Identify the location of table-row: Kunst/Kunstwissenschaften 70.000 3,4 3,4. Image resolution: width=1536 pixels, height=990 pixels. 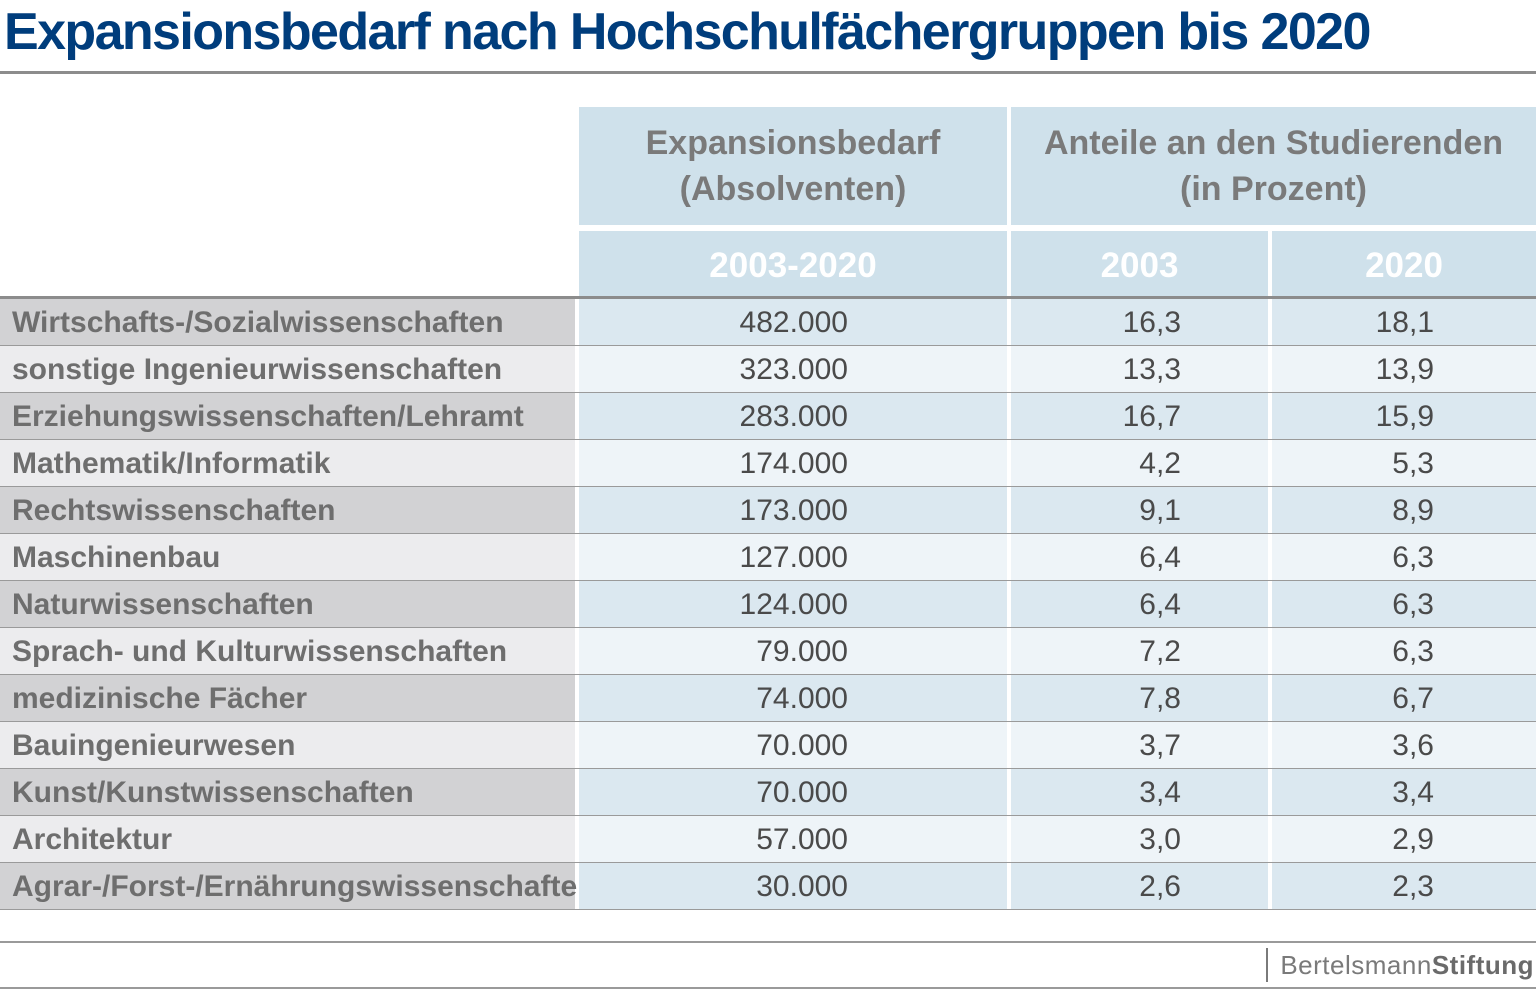
(768, 792).